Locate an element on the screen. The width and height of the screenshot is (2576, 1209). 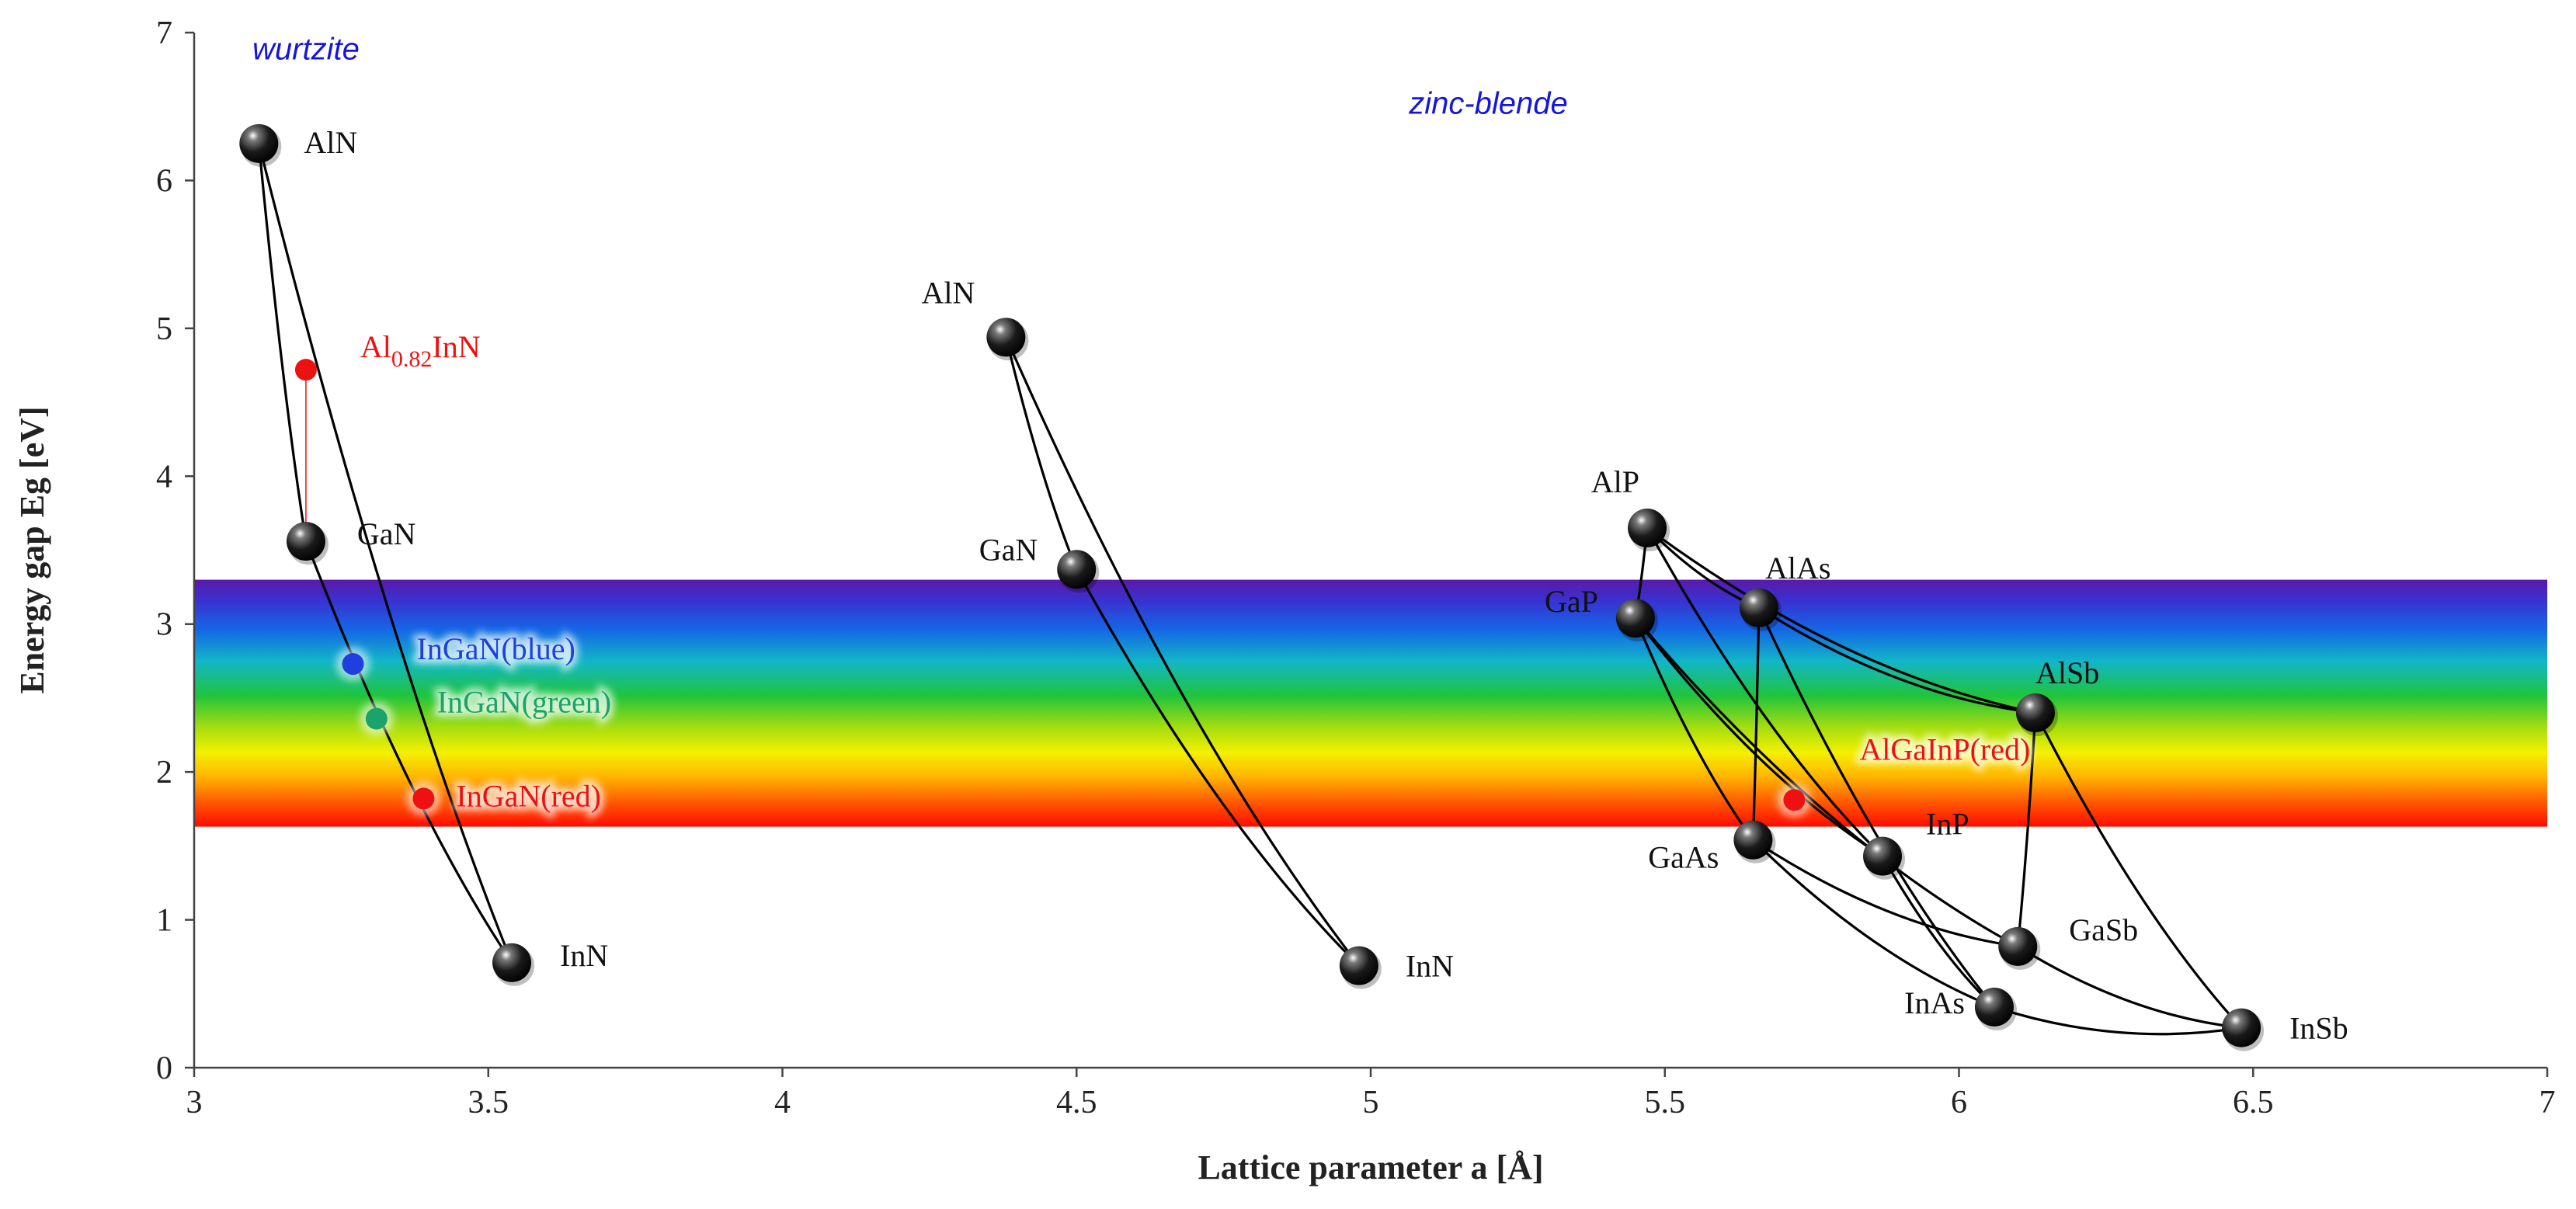
compound-label: InAs is located at coordinates (1934, 1002).